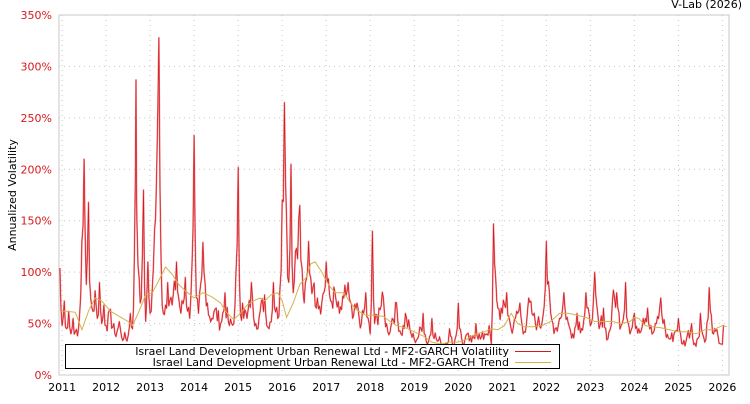 Image resolution: width=750 pixels, height=404 pixels. I want to click on svg-text: 2013, so click(150, 387).